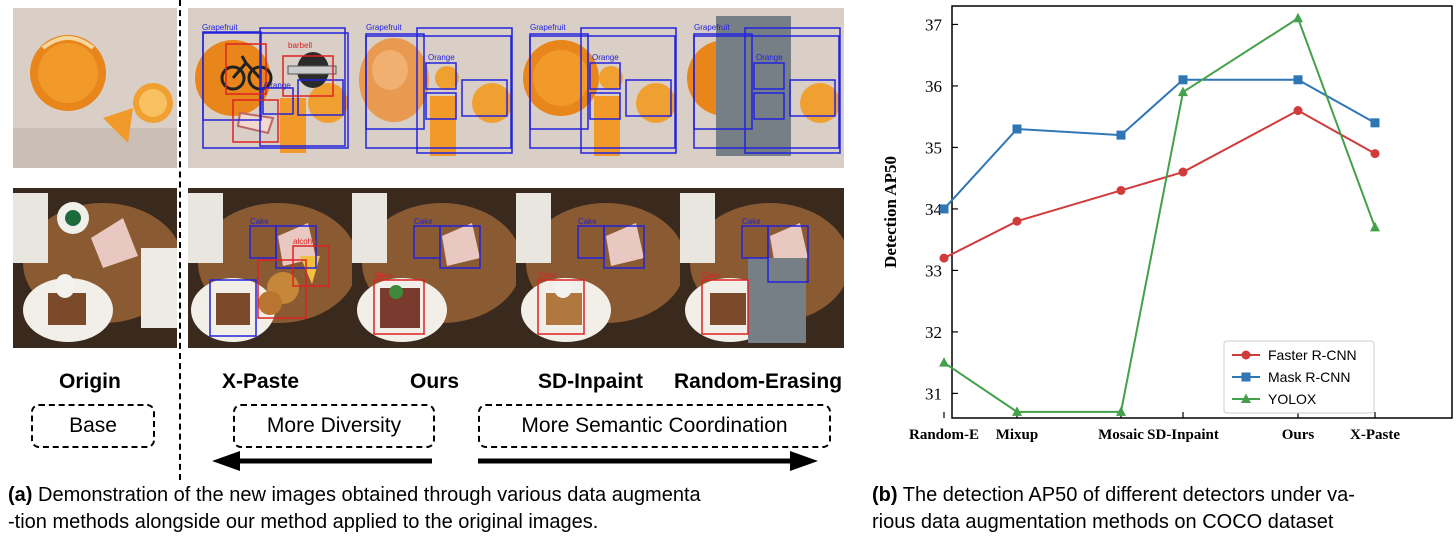 The width and height of the screenshot is (1456, 555). What do you see at coordinates (933, 270) in the screenshot?
I see `y-tick-label: 33` at bounding box center [933, 270].